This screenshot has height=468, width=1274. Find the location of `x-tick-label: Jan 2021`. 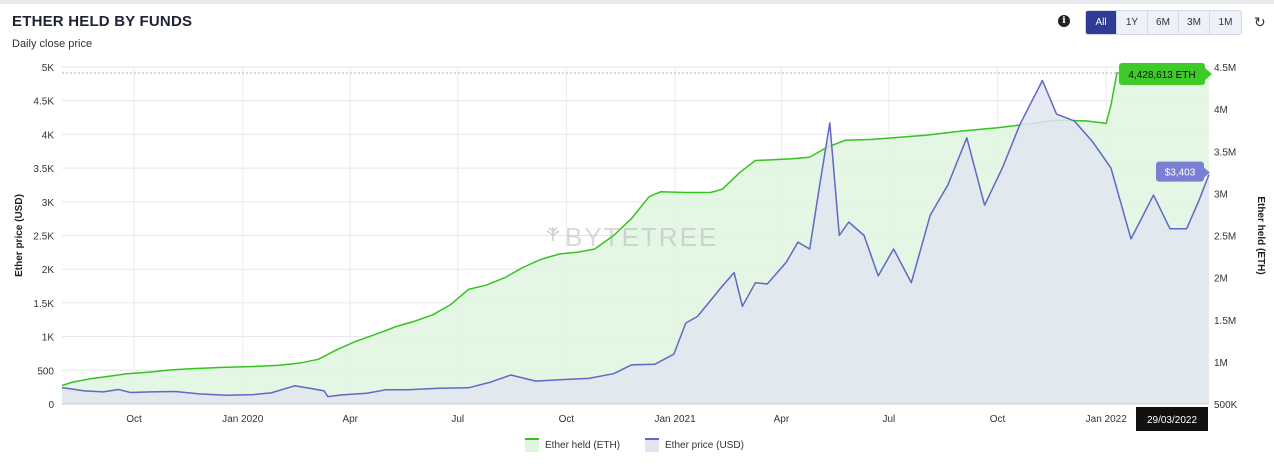

x-tick-label: Jan 2021 is located at coordinates (675, 419).